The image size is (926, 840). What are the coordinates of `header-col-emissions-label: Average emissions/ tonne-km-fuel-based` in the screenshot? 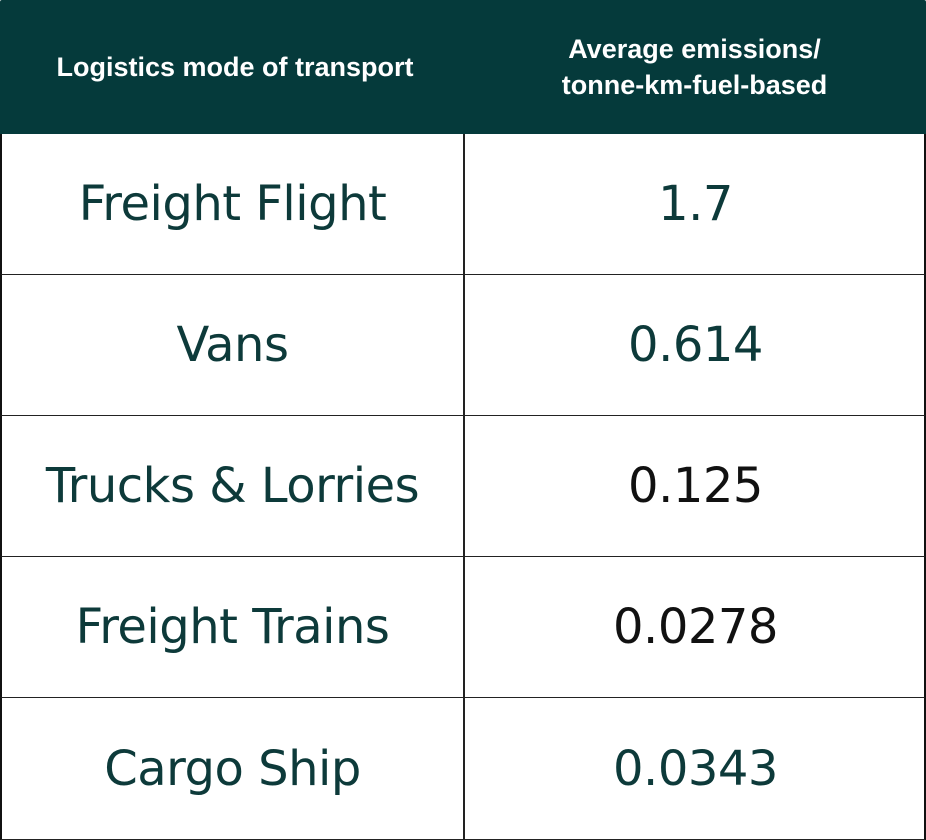 It's located at (695, 67).